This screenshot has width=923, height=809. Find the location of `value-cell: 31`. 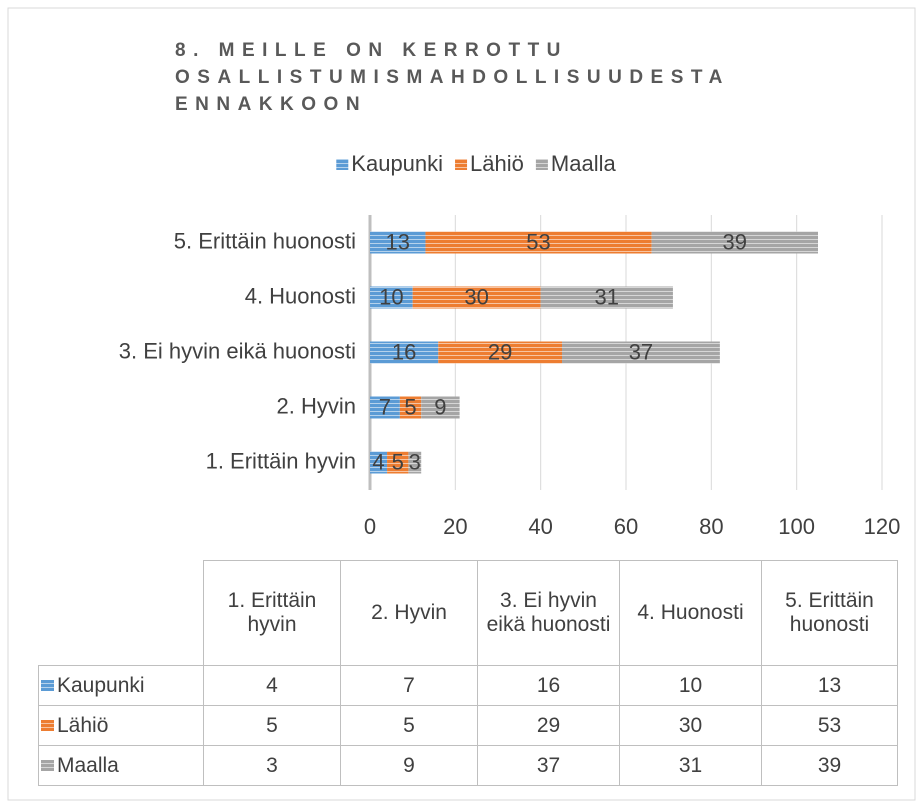

value-cell: 31 is located at coordinates (690, 765).